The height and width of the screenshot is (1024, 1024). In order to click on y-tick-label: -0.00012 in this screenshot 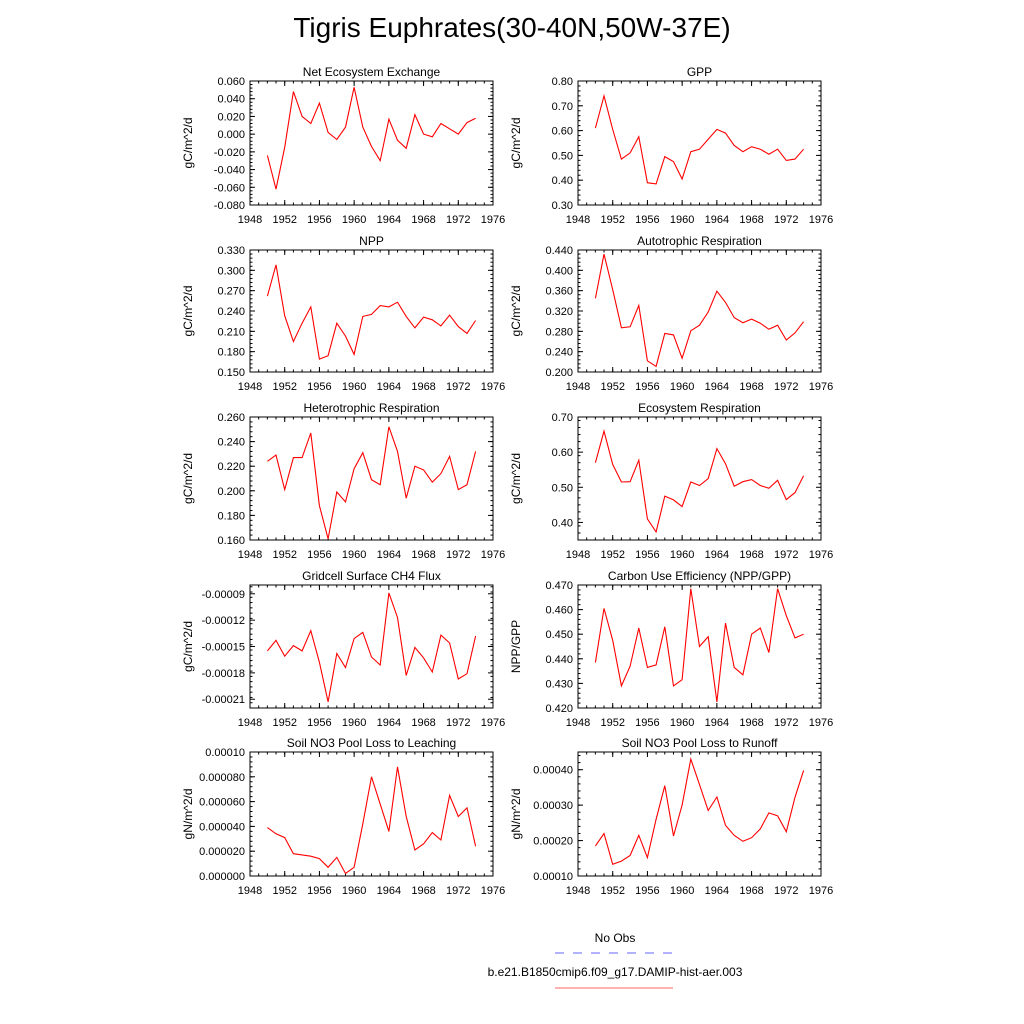, I will do `click(223, 621)`.